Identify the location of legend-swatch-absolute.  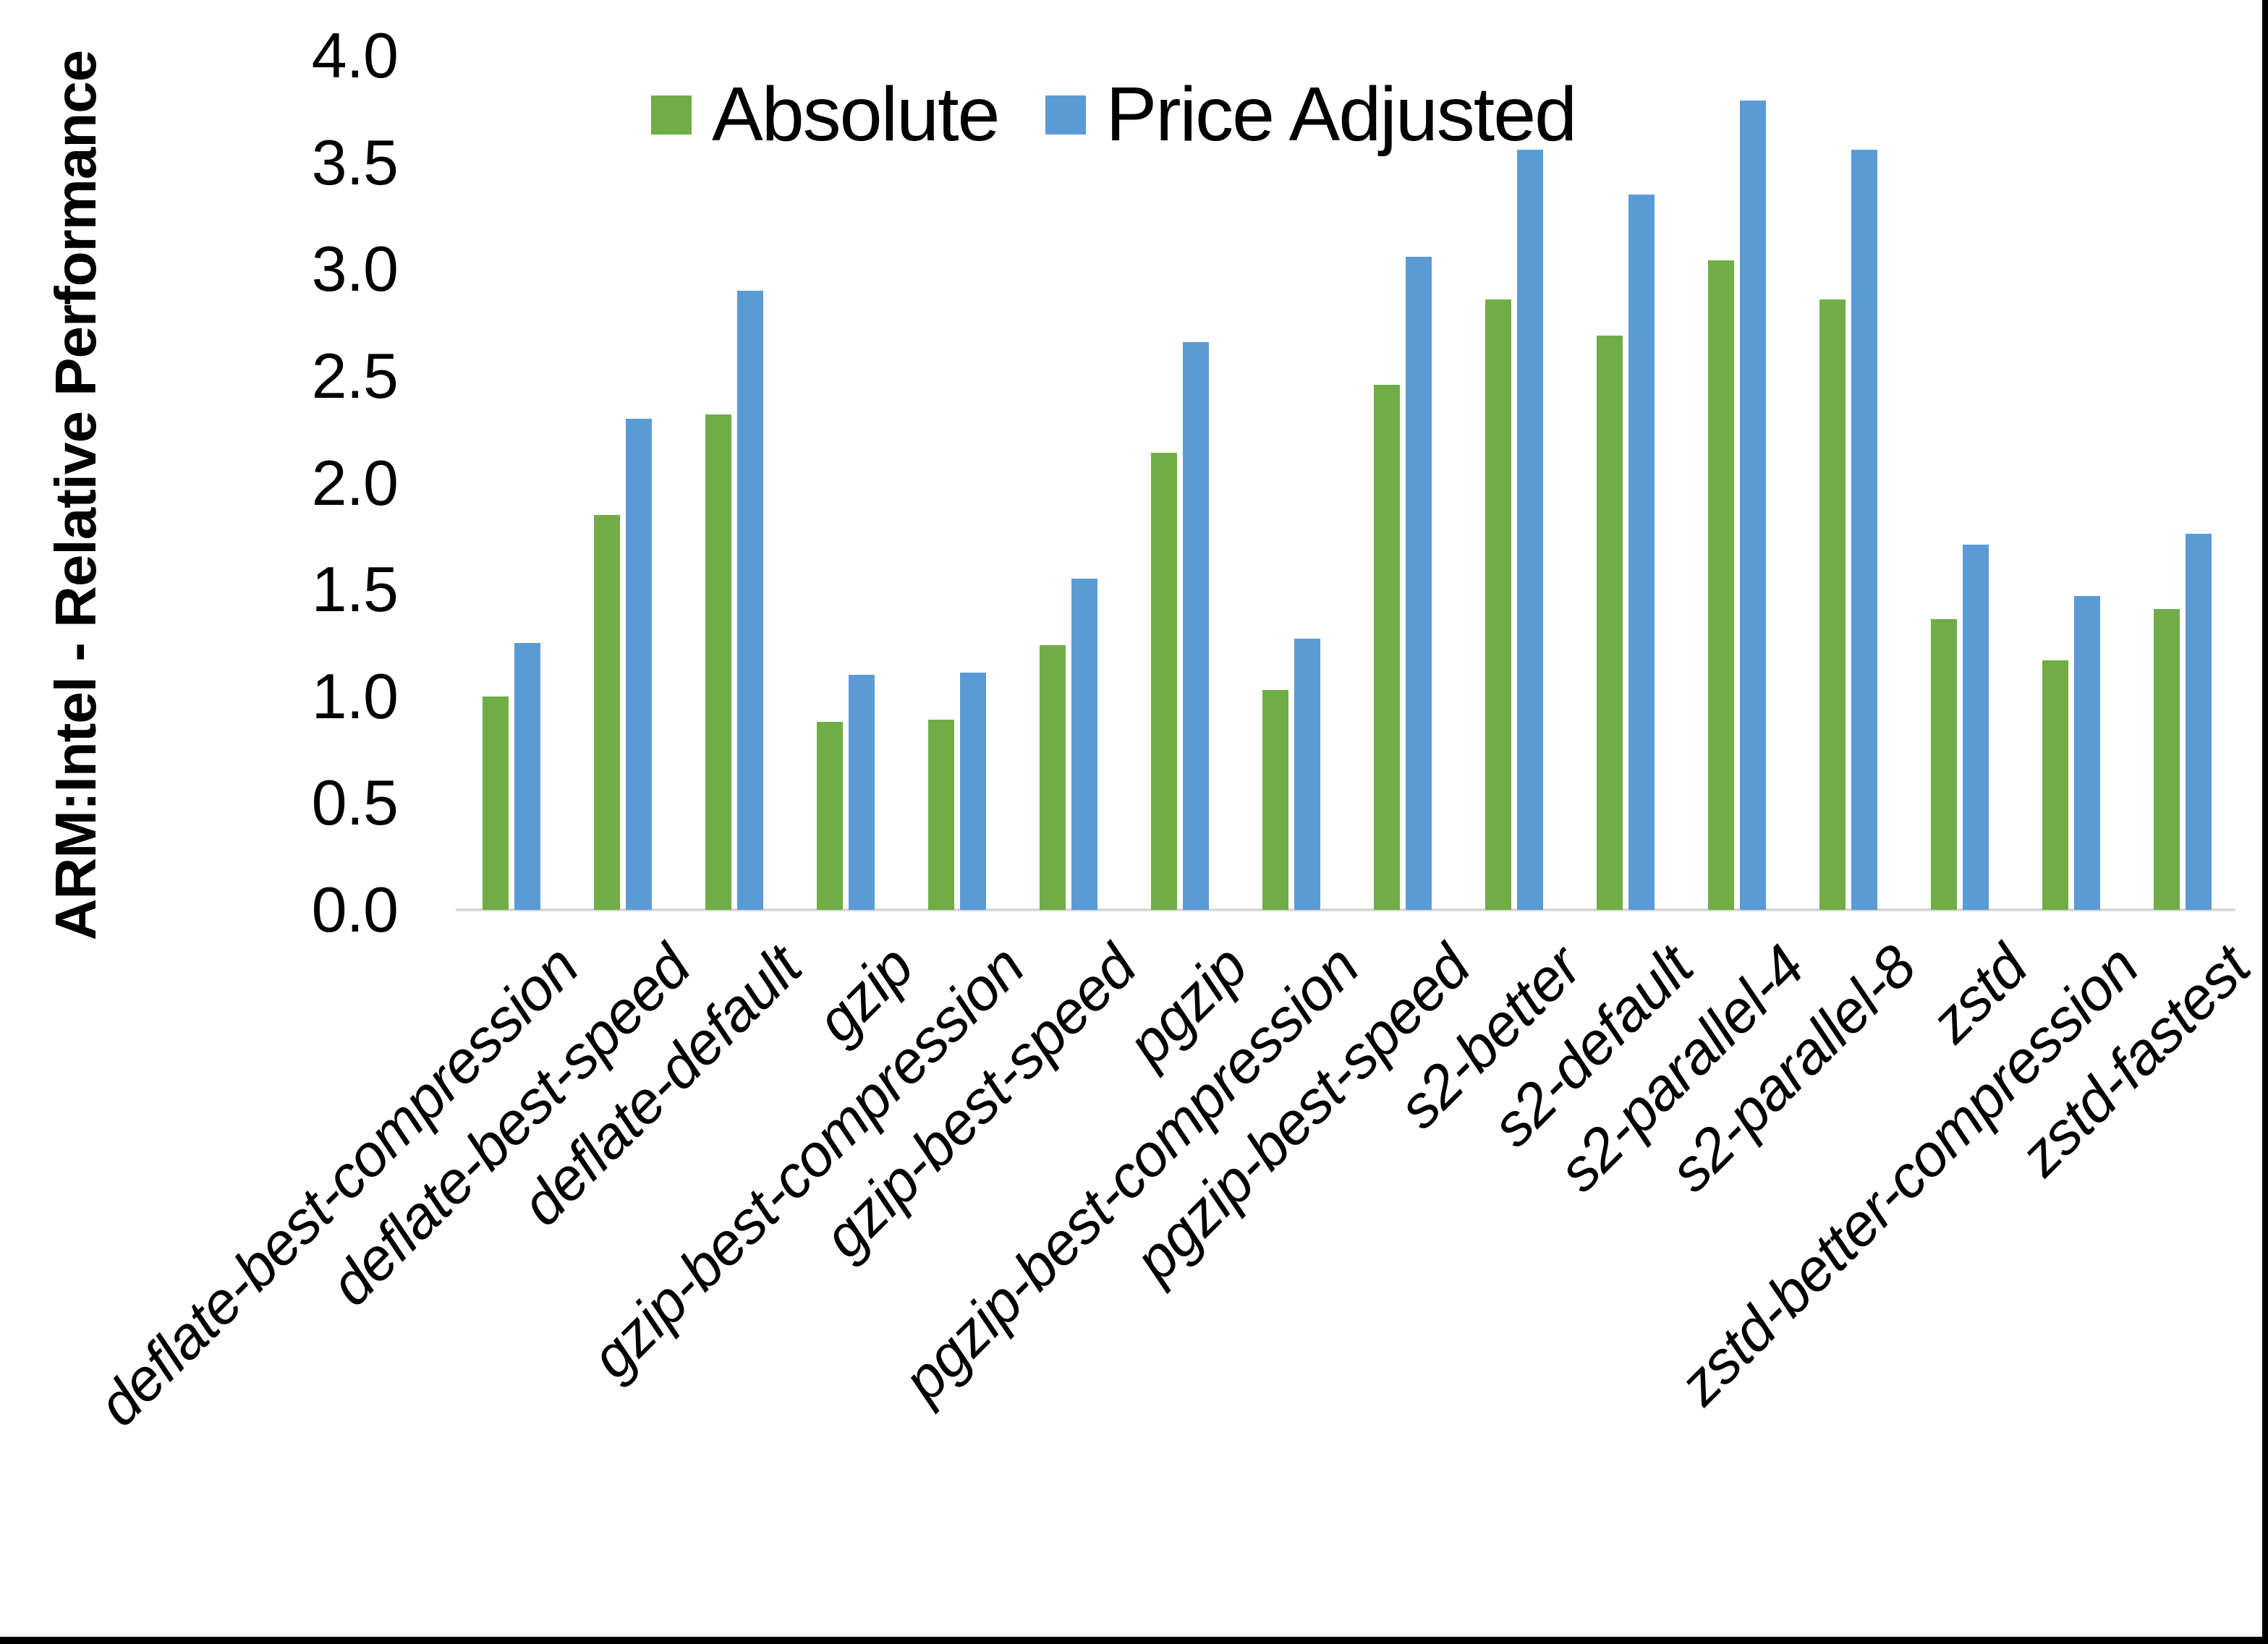
(671, 115).